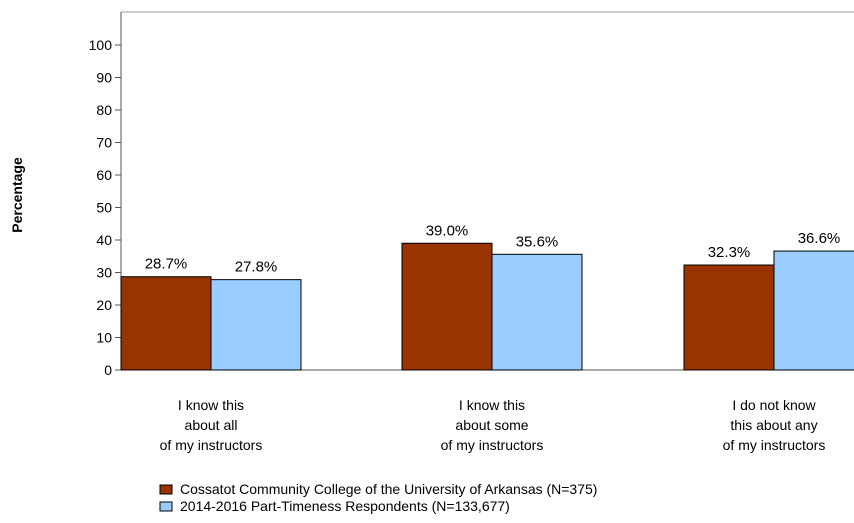  What do you see at coordinates (166, 264) in the screenshot?
I see `data-label: 28.7%` at bounding box center [166, 264].